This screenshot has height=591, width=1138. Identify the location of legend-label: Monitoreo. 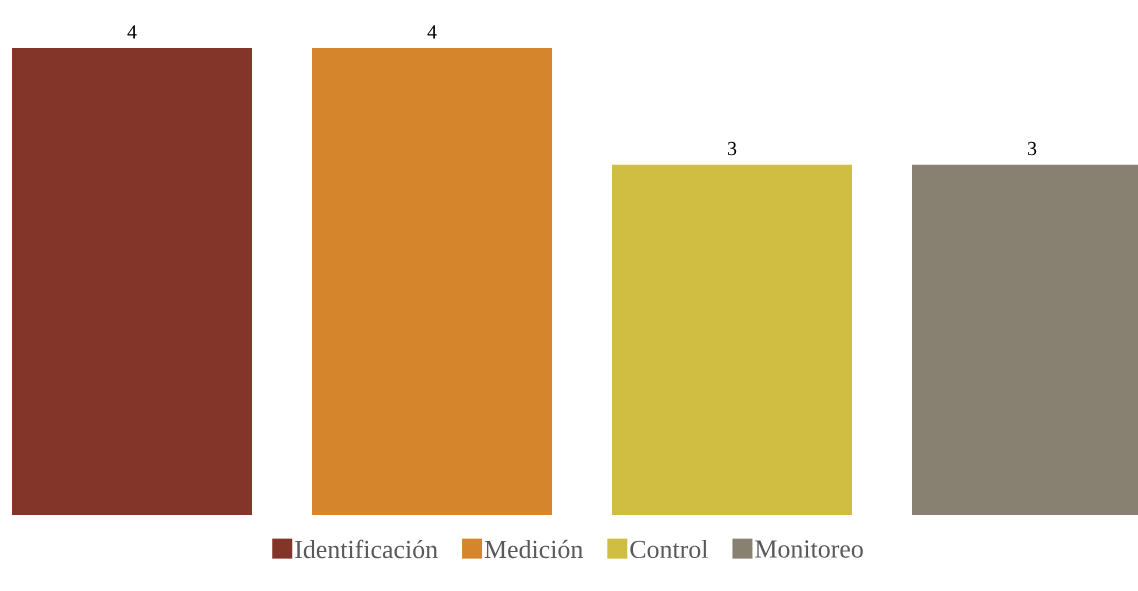
(809, 549).